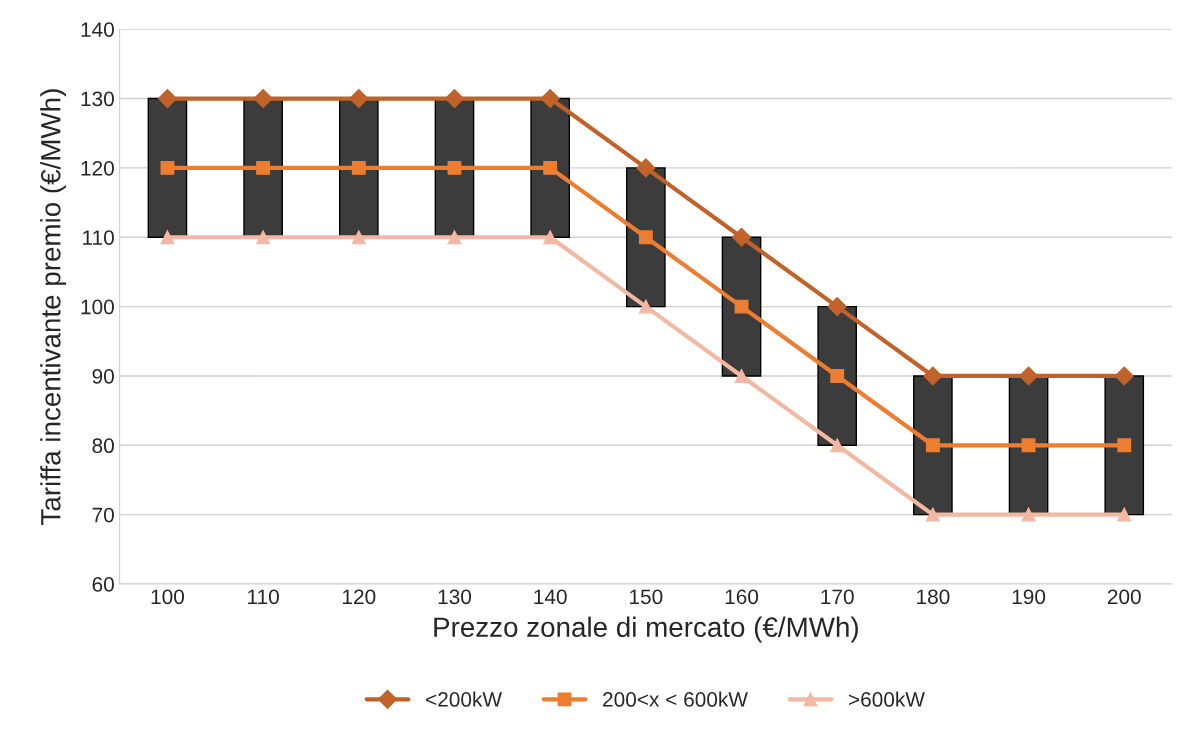 The height and width of the screenshot is (730, 1196). What do you see at coordinates (103, 515) in the screenshot?
I see `y-tick-label: 70` at bounding box center [103, 515].